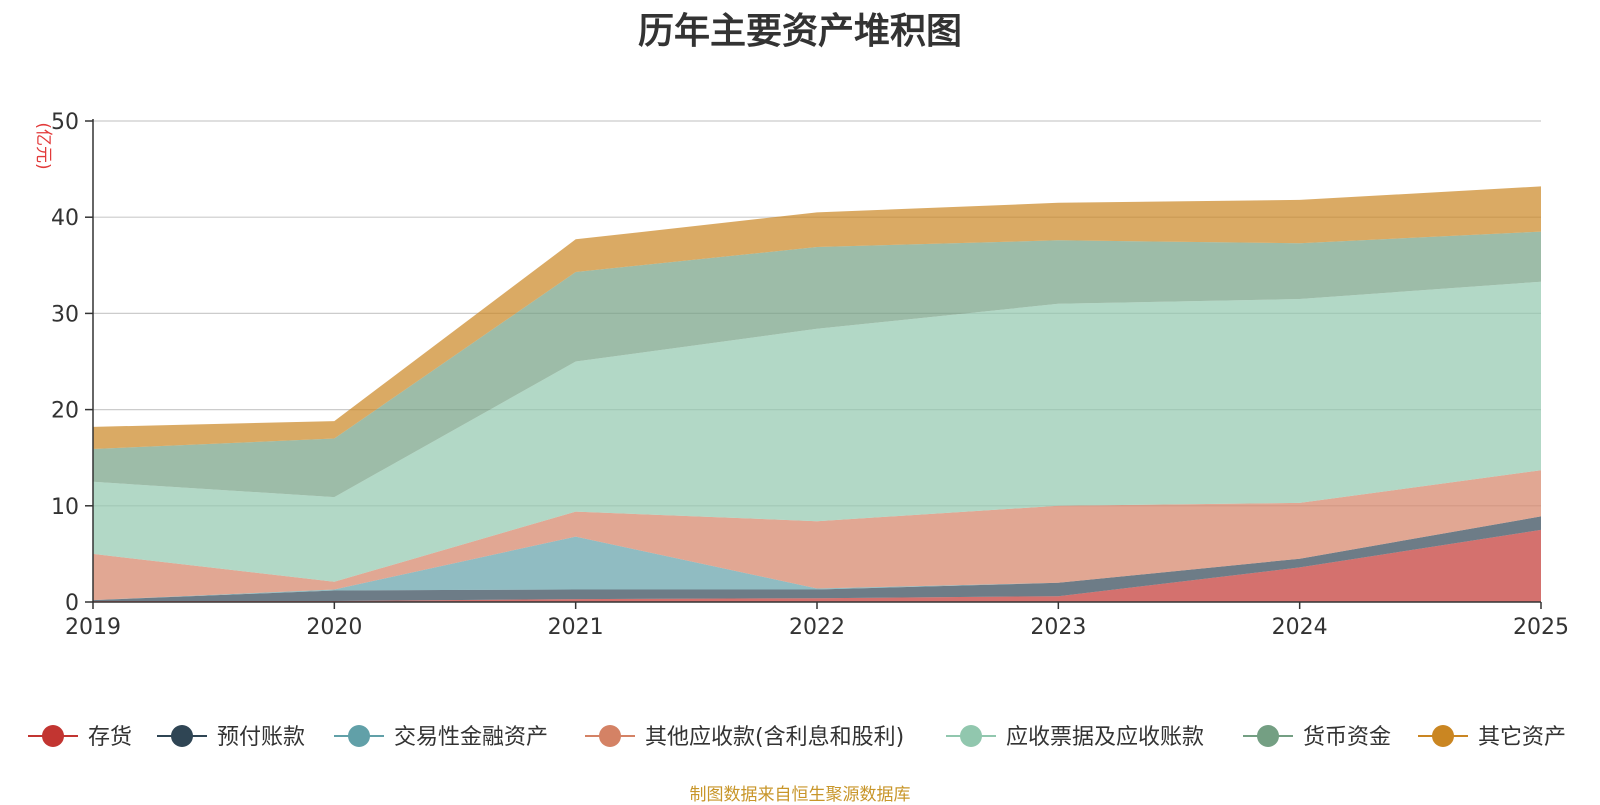 The height and width of the screenshot is (805, 1600). Describe the element at coordinates (576, 627) in the screenshot. I see `x-tick-label: 2021` at that location.